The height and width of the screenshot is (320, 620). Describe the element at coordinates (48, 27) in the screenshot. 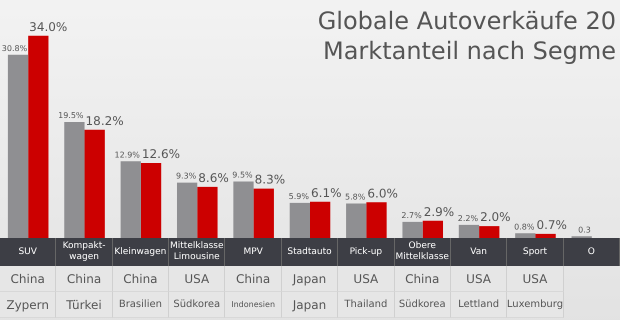

I see `data-label: 34.0%` at that location.